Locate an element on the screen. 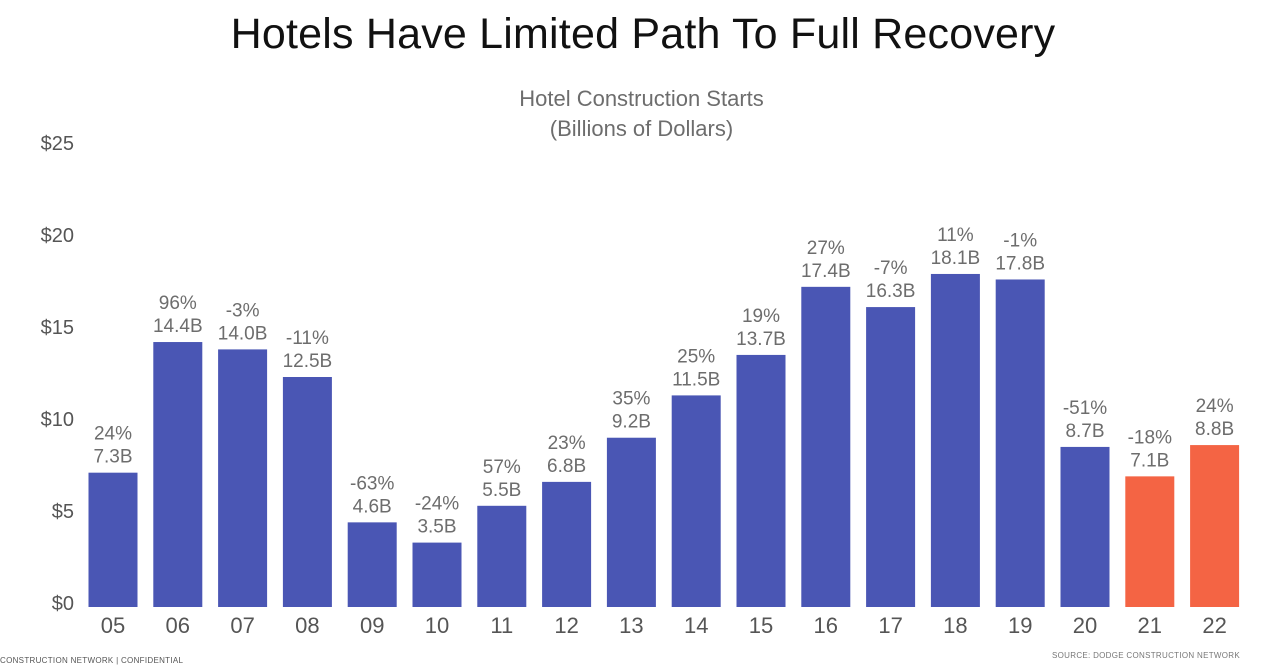 This screenshot has width=1280, height=665. pct-change-label: -1% is located at coordinates (1020, 240).